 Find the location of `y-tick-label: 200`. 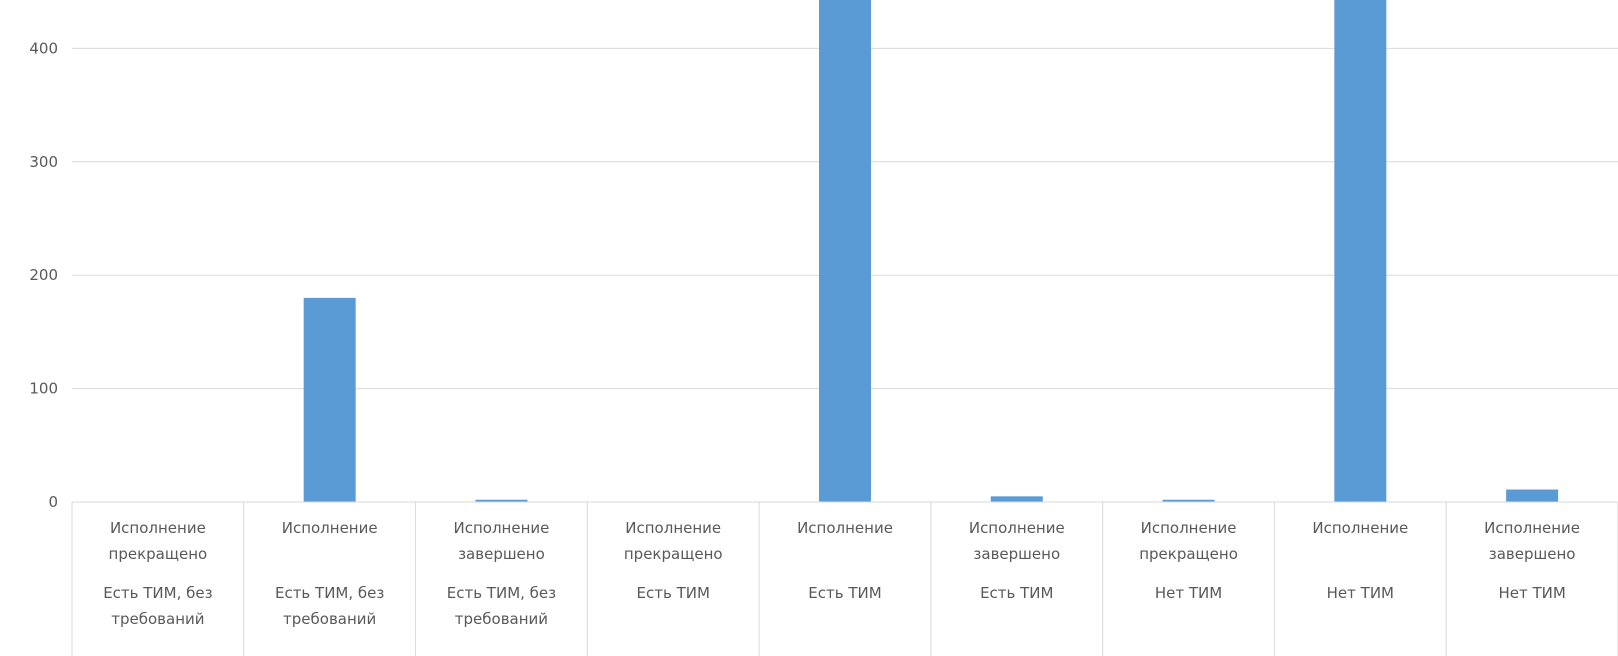

y-tick-label: 200 is located at coordinates (43, 275).